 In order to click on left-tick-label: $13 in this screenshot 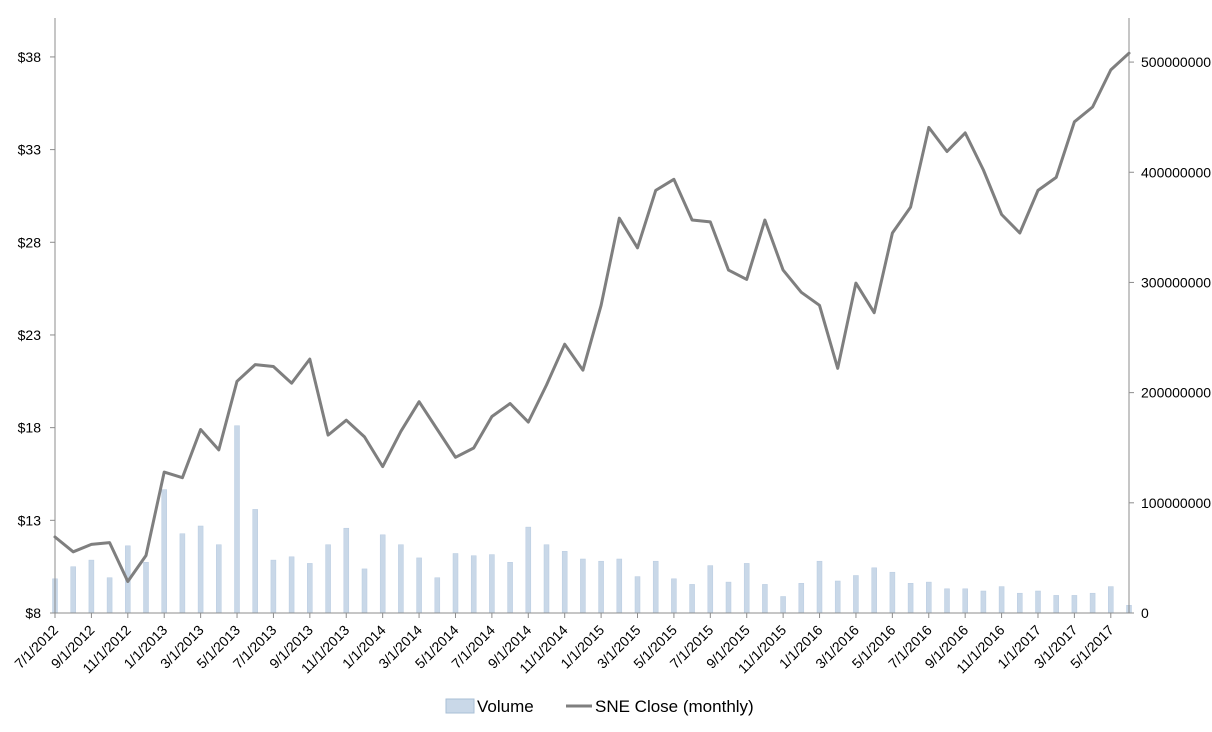, I will do `click(30, 520)`.